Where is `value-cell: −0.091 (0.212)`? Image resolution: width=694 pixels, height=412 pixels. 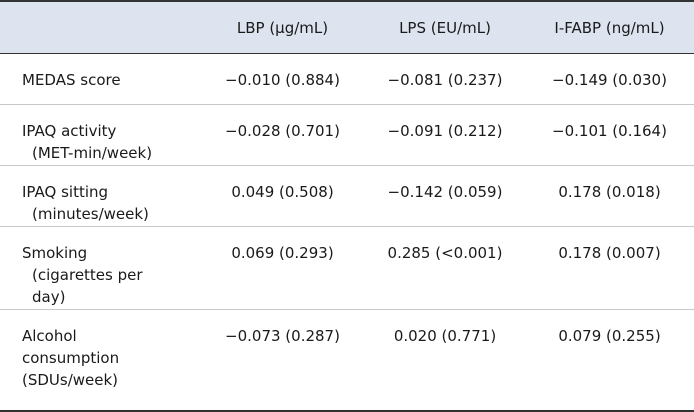 value-cell: −0.091 (0.212) is located at coordinates (445, 135).